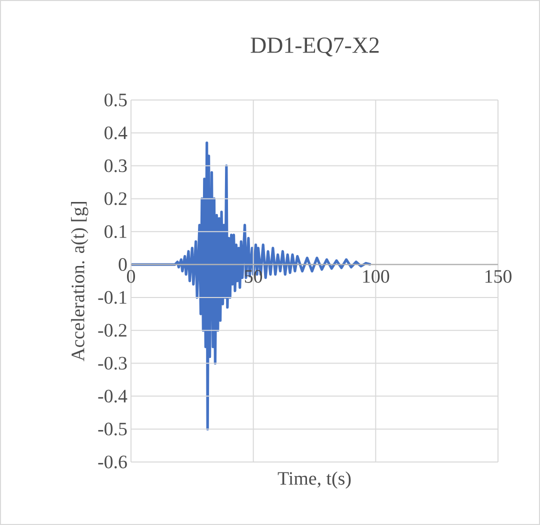  Describe the element at coordinates (115, 165) in the screenshot. I see `y-tick-label: 0.3` at that location.